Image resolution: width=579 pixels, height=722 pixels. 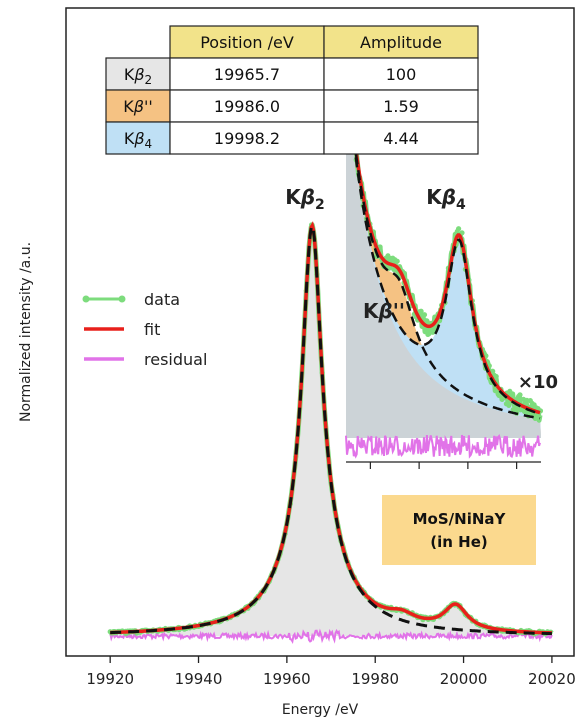 I want to click on x-tick-label: 19920, so click(x=110, y=679).